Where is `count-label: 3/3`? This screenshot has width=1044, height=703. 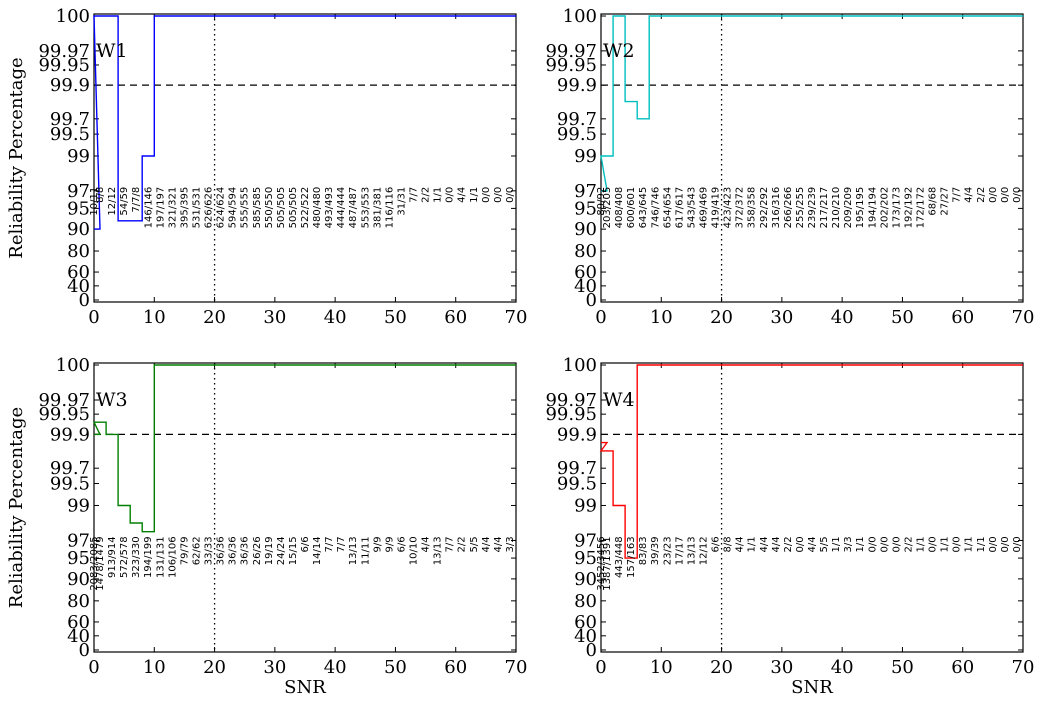
count-label: 3/3 is located at coordinates (848, 544).